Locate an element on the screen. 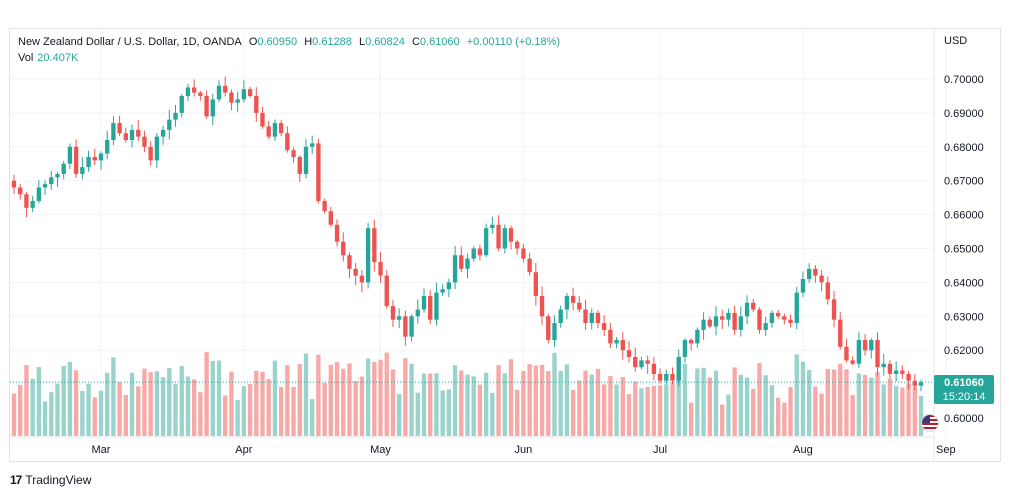  x-tick-label: Aug is located at coordinates (803, 450).